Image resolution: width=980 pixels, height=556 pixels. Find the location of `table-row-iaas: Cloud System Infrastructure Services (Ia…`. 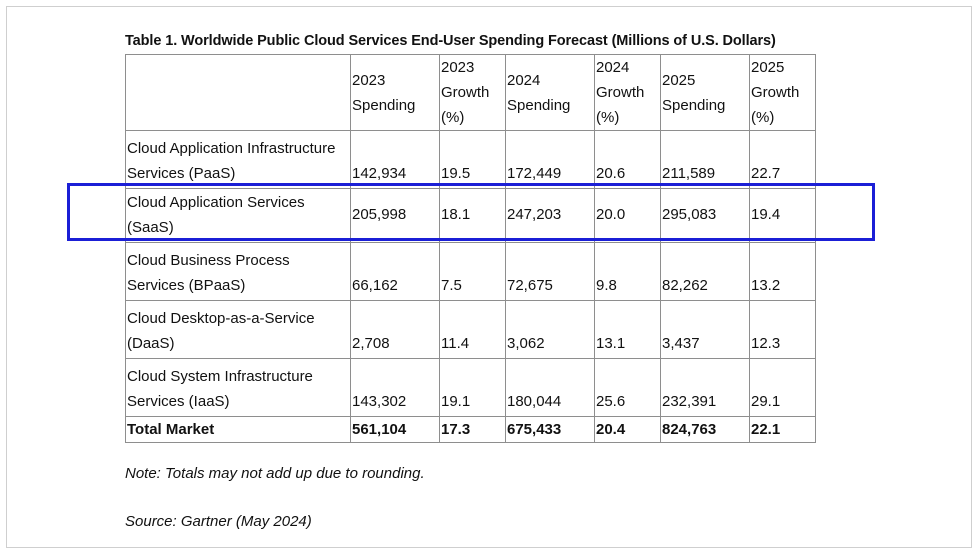

table-row-iaas: Cloud System Infrastructure Services (Ia… is located at coordinates (470, 387).